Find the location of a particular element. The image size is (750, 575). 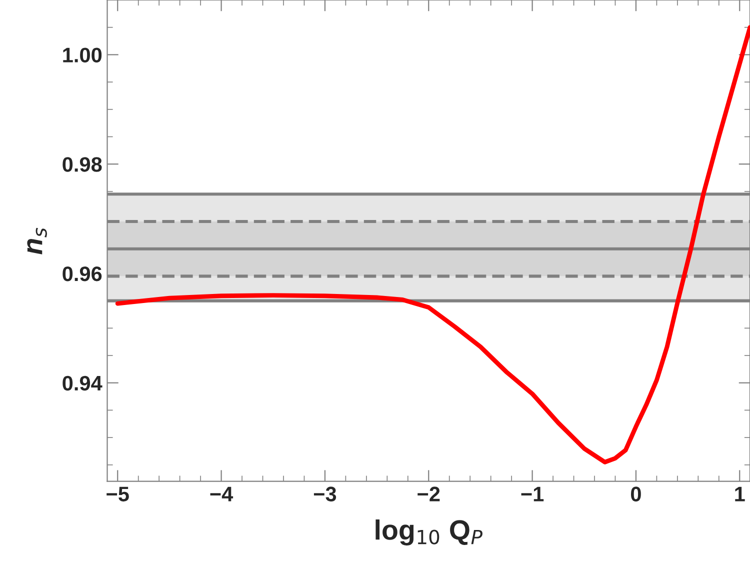

x-tick-label: 0 is located at coordinates (635, 494).